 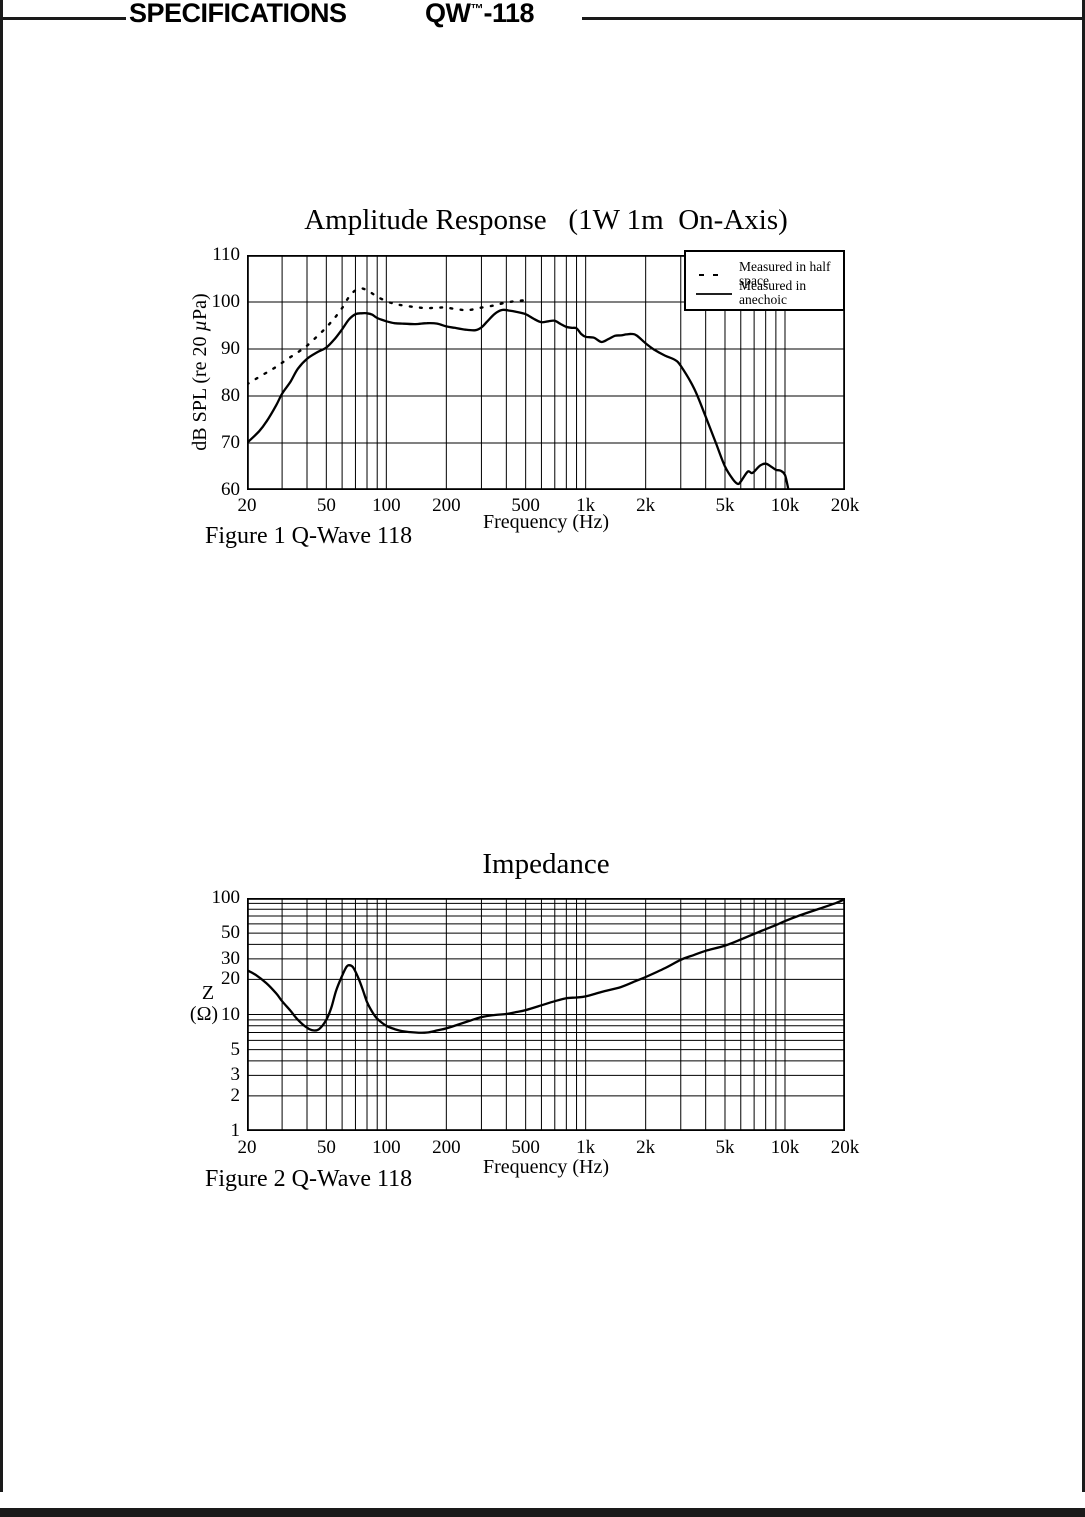 What do you see at coordinates (833, 18) in the screenshot?
I see `header-rule-right` at bounding box center [833, 18].